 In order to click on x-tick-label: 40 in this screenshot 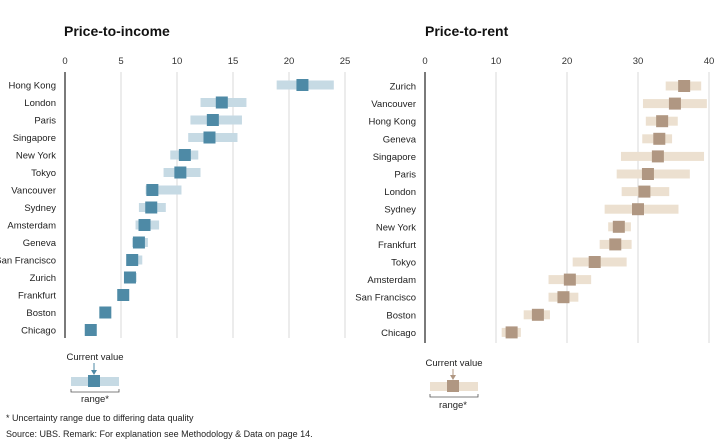, I will do `click(709, 61)`.